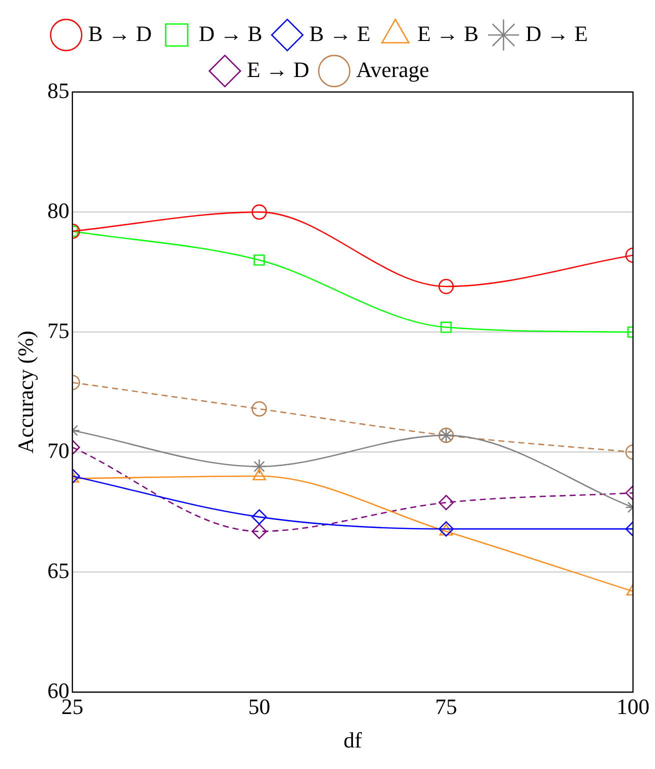 This screenshot has width=655, height=769. I want to click on y-tick-label: 85, so click(58, 90).